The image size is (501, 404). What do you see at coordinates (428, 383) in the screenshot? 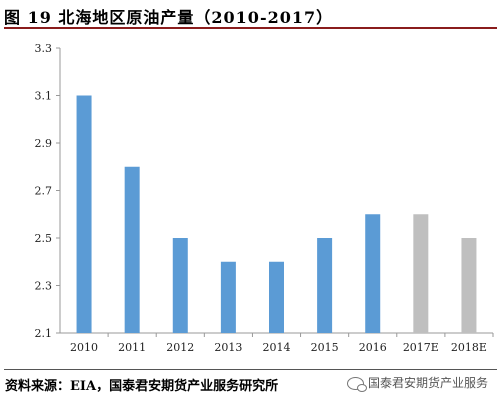
I see `watermark-text: 国泰君安期货产业服务` at bounding box center [428, 383].